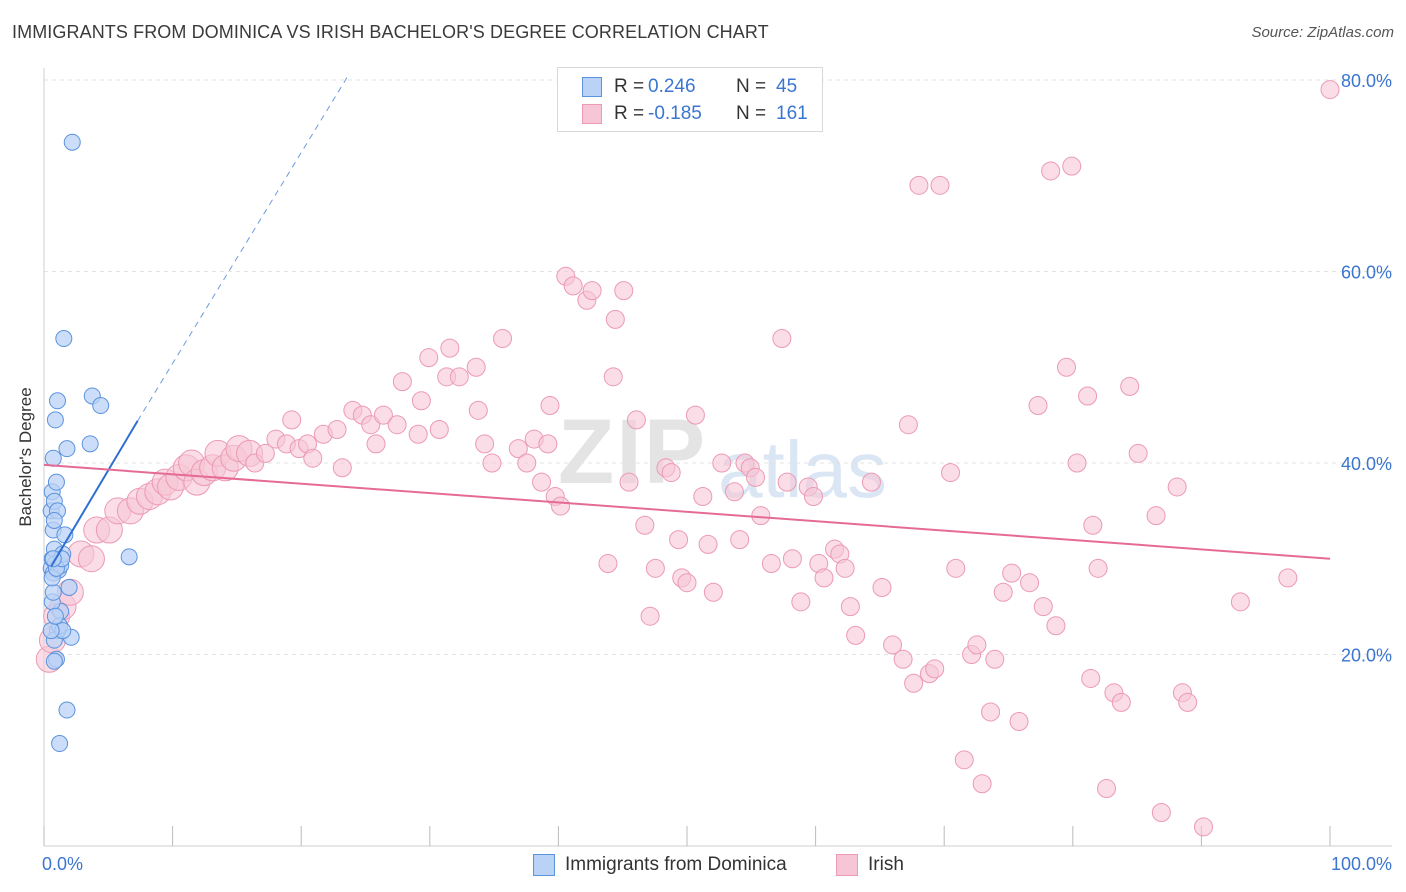 This screenshot has width=1406, height=892. I want to click on legend-r-label: R =, so click(629, 86).